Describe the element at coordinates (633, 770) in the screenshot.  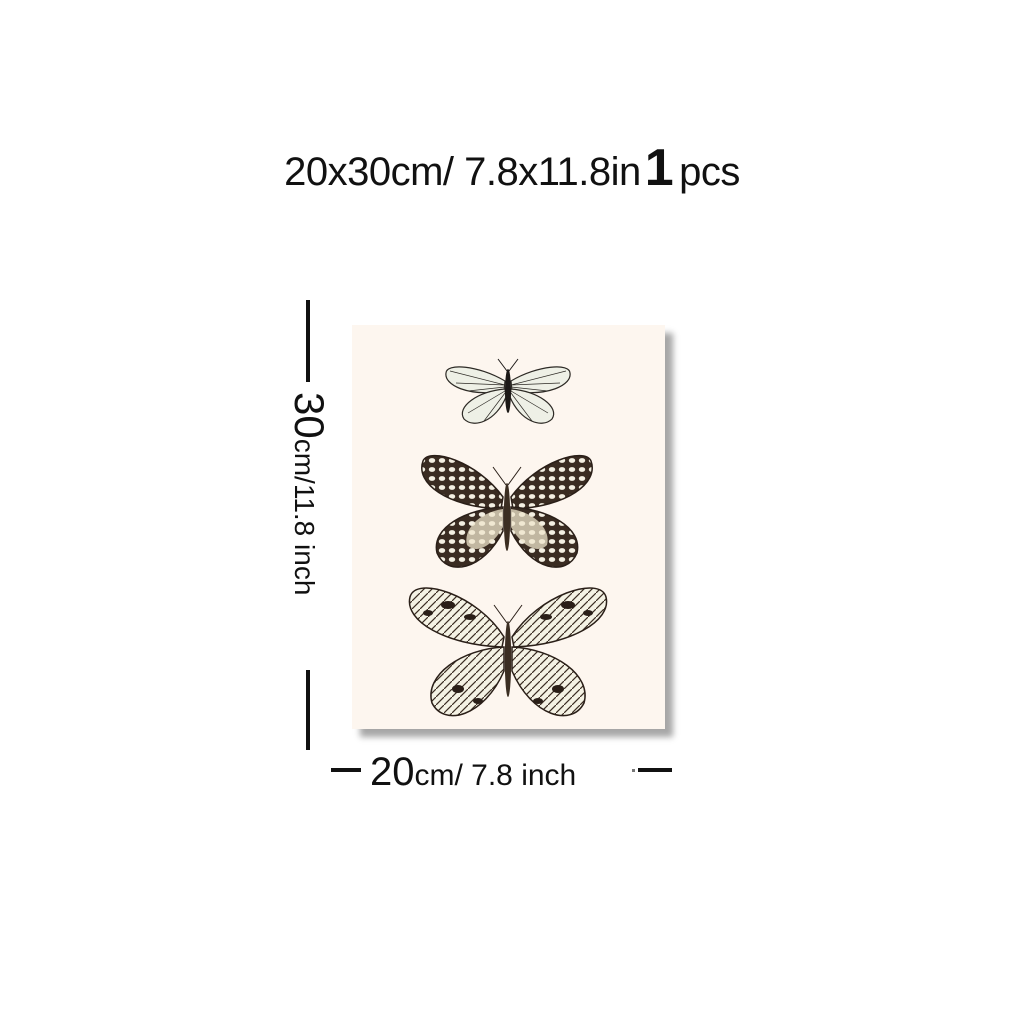
I see `mark-dot` at that location.